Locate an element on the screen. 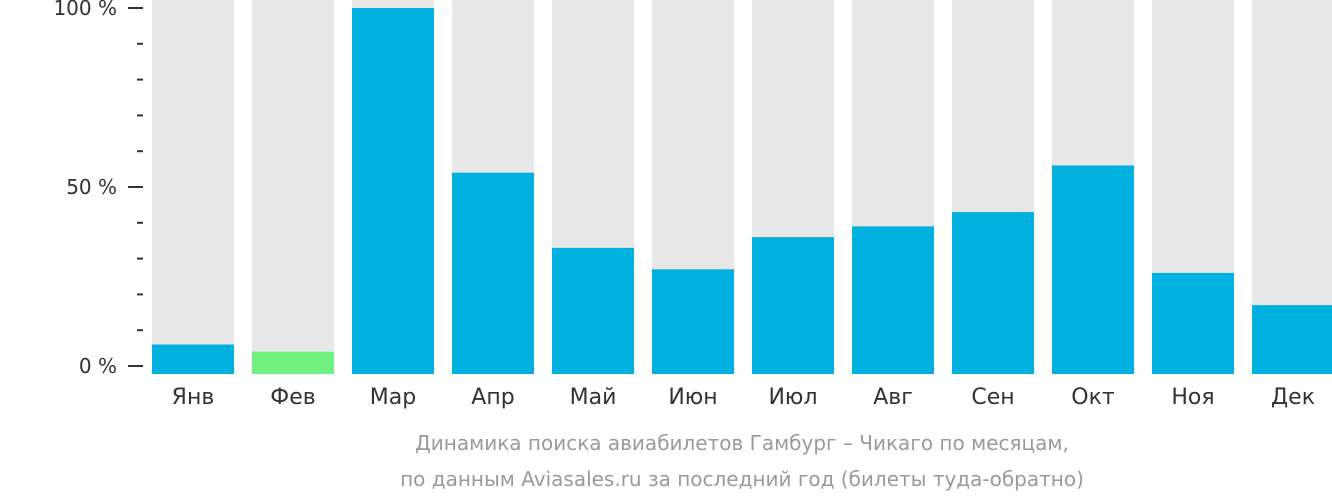  x-axis-category-label: Фев is located at coordinates (292, 397).